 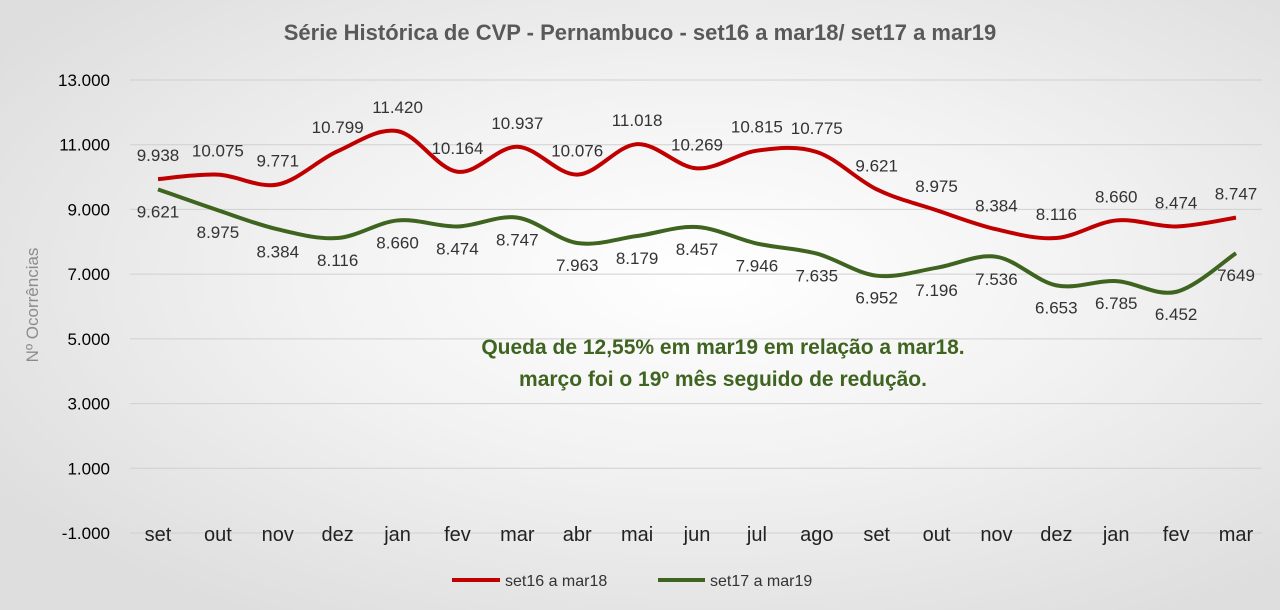 I want to click on data-label: 8.179, so click(x=637, y=258).